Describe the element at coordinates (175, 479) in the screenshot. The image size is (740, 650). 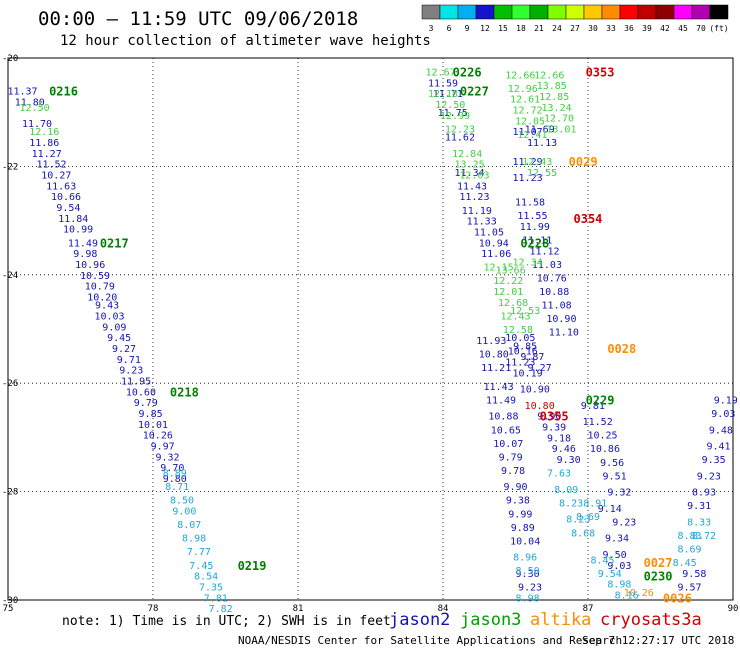
I see `swh-value-jason2: 9.80` at that location.